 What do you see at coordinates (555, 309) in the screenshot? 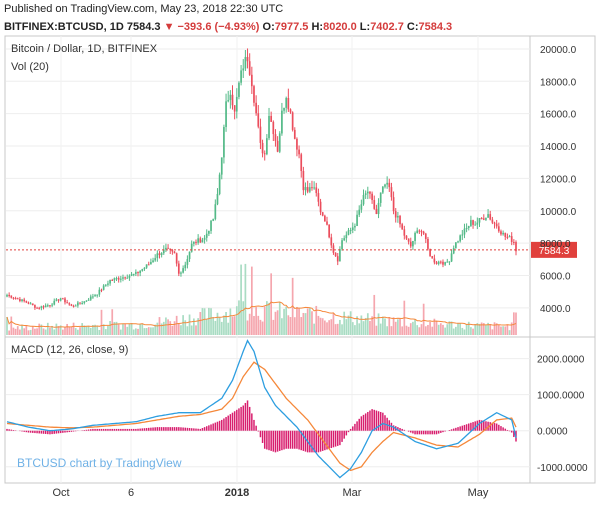
I see `price-tick-label: 4000.0` at bounding box center [555, 309].